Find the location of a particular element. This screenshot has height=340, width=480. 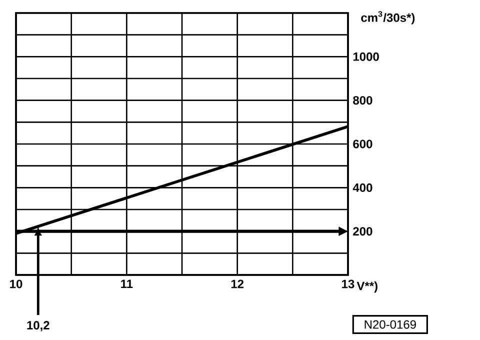

x-tick-label: 11 is located at coordinates (127, 284).